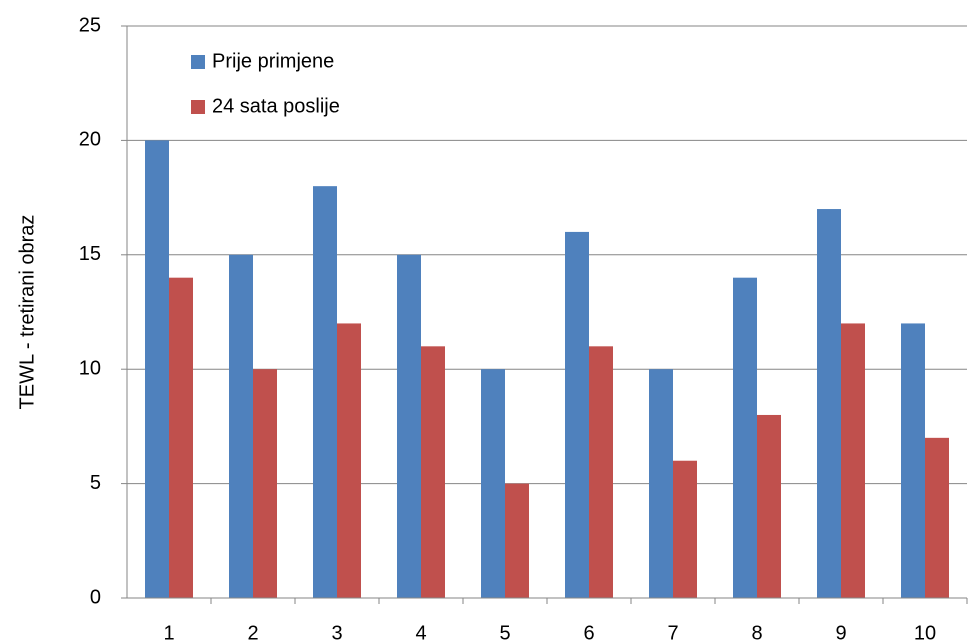  What do you see at coordinates (95, 483) in the screenshot?
I see `y-tick-label: 5` at bounding box center [95, 483].